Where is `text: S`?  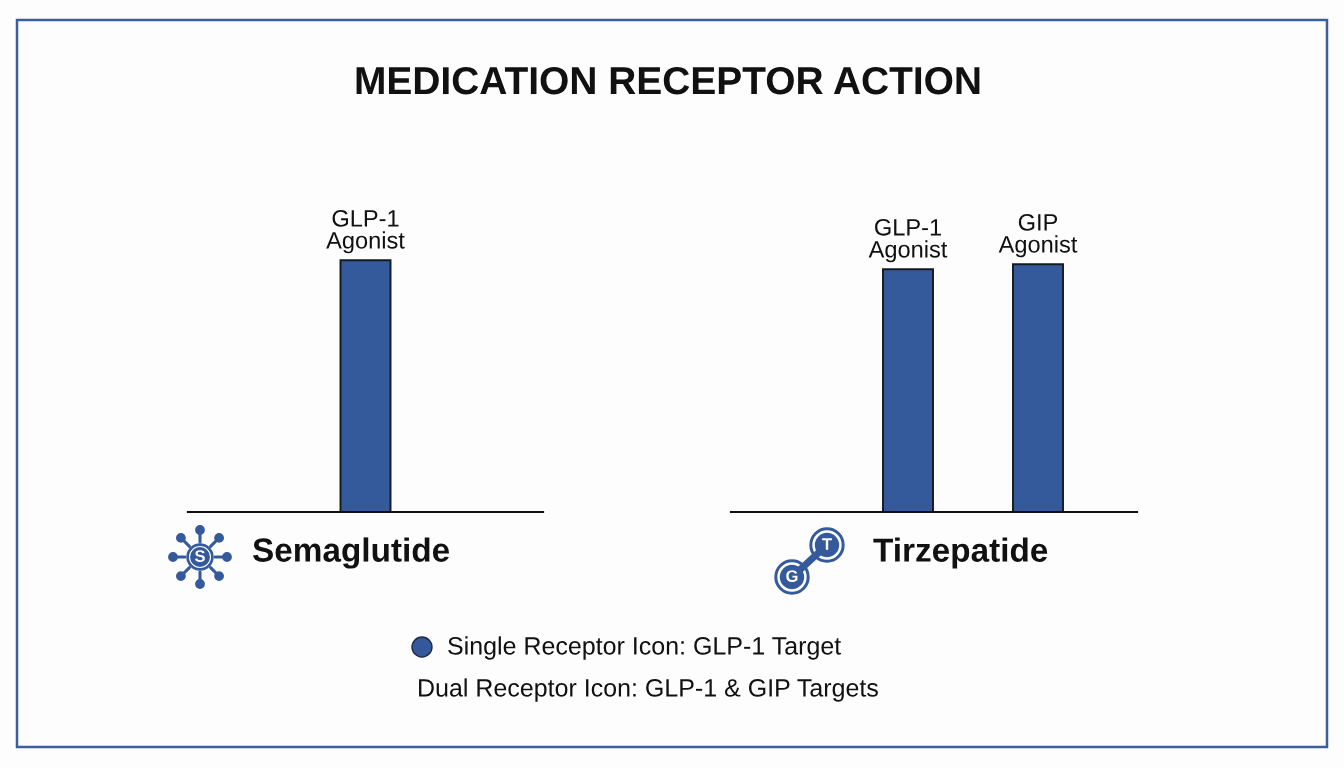
text: S is located at coordinates (199, 556).